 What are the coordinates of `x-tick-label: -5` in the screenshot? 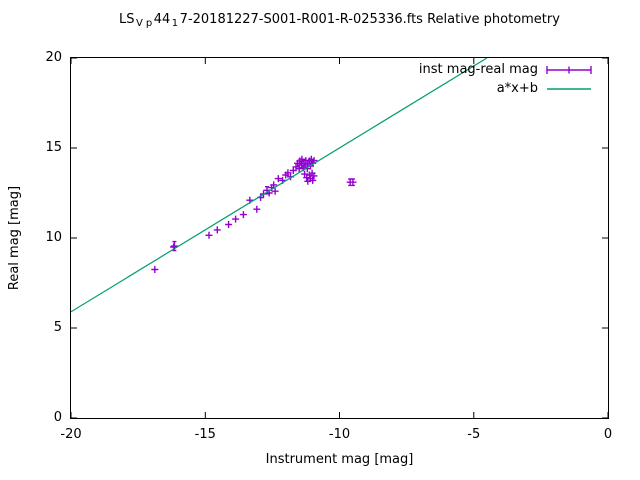 It's located at (474, 434).